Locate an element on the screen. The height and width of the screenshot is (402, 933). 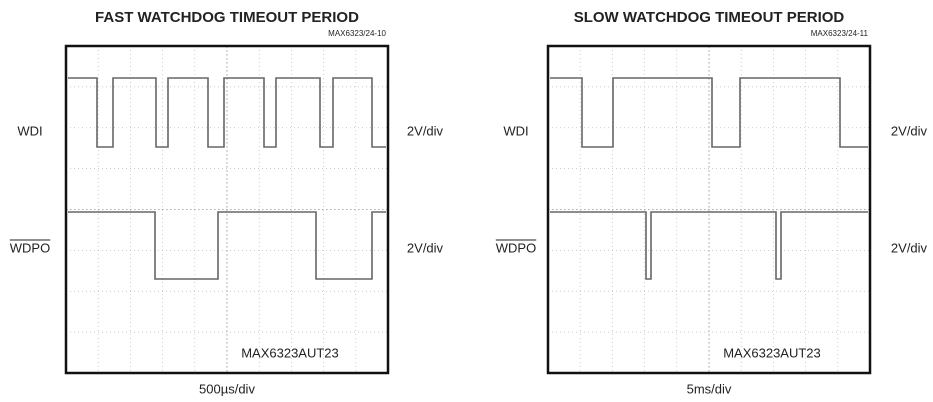
panel-title: SLOW WATCHDOG TIMEOUT PERIOD is located at coordinates (709, 17).